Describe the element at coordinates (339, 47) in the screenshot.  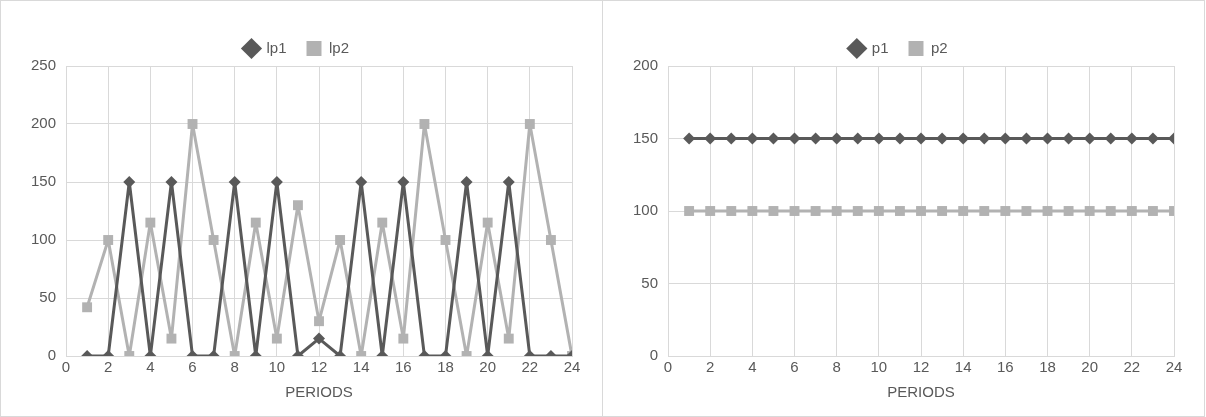
I see `legend-label: lp2` at that location.